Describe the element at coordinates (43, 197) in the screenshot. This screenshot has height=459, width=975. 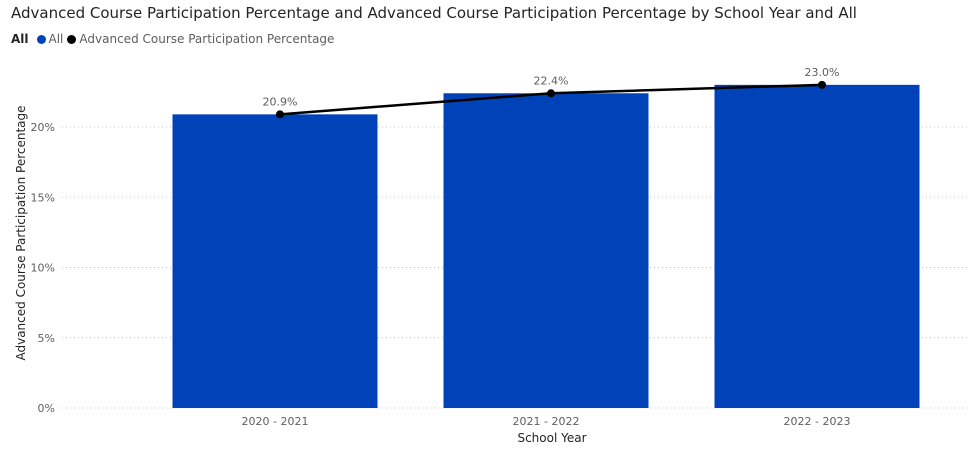
I see `y-tick-label: 15%` at that location.